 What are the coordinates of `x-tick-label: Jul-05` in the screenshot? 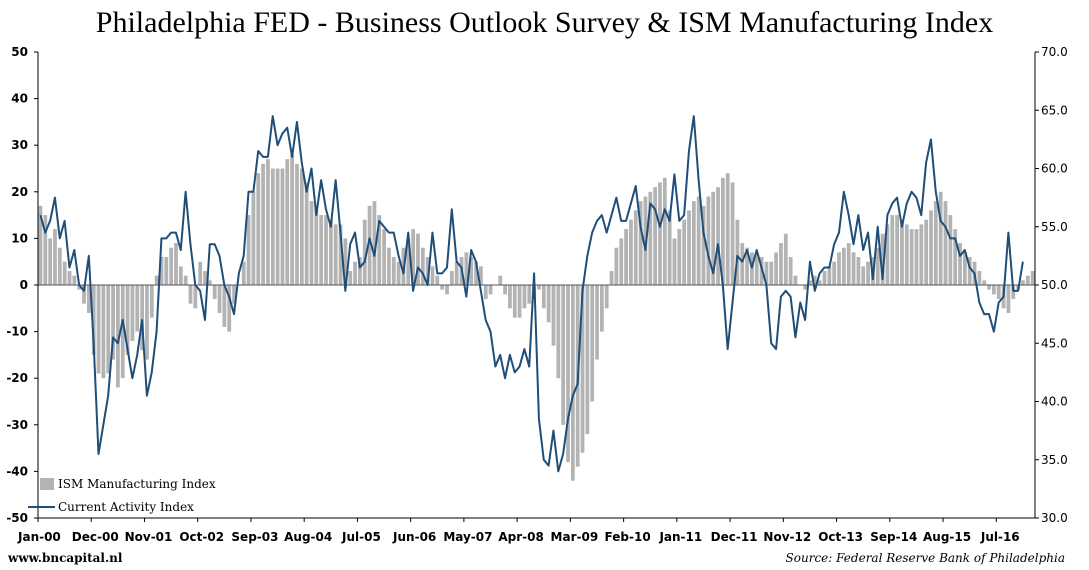 It's located at (361, 537).